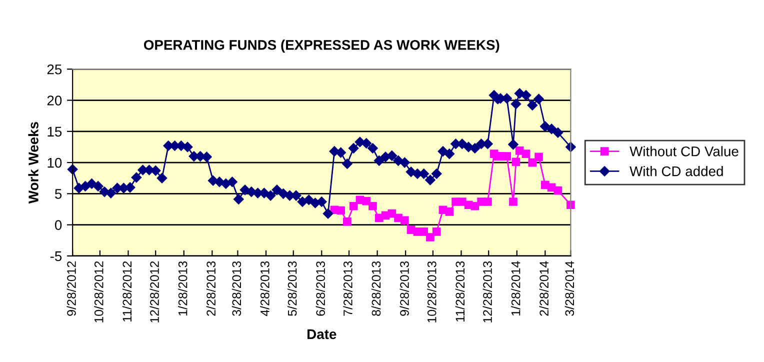 This screenshot has height=362, width=764. Describe the element at coordinates (237, 288) in the screenshot. I see `x-tick-label: 3/28/2013` at that location.